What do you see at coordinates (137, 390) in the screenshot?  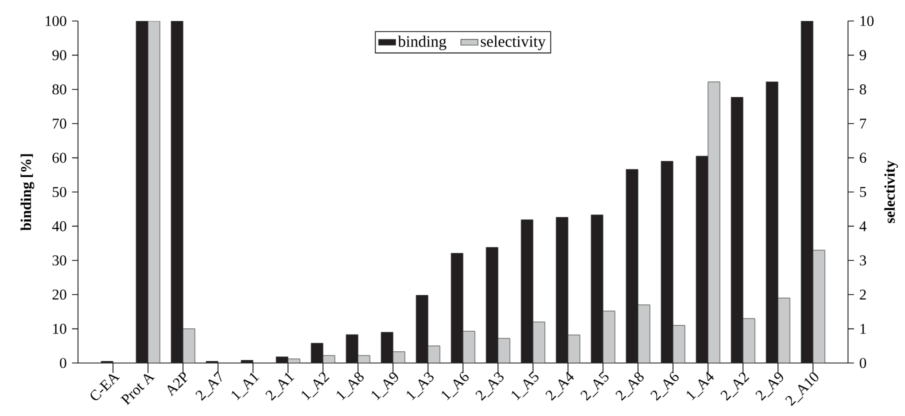 I see `x-tick-label: Prot A` at bounding box center [137, 390].